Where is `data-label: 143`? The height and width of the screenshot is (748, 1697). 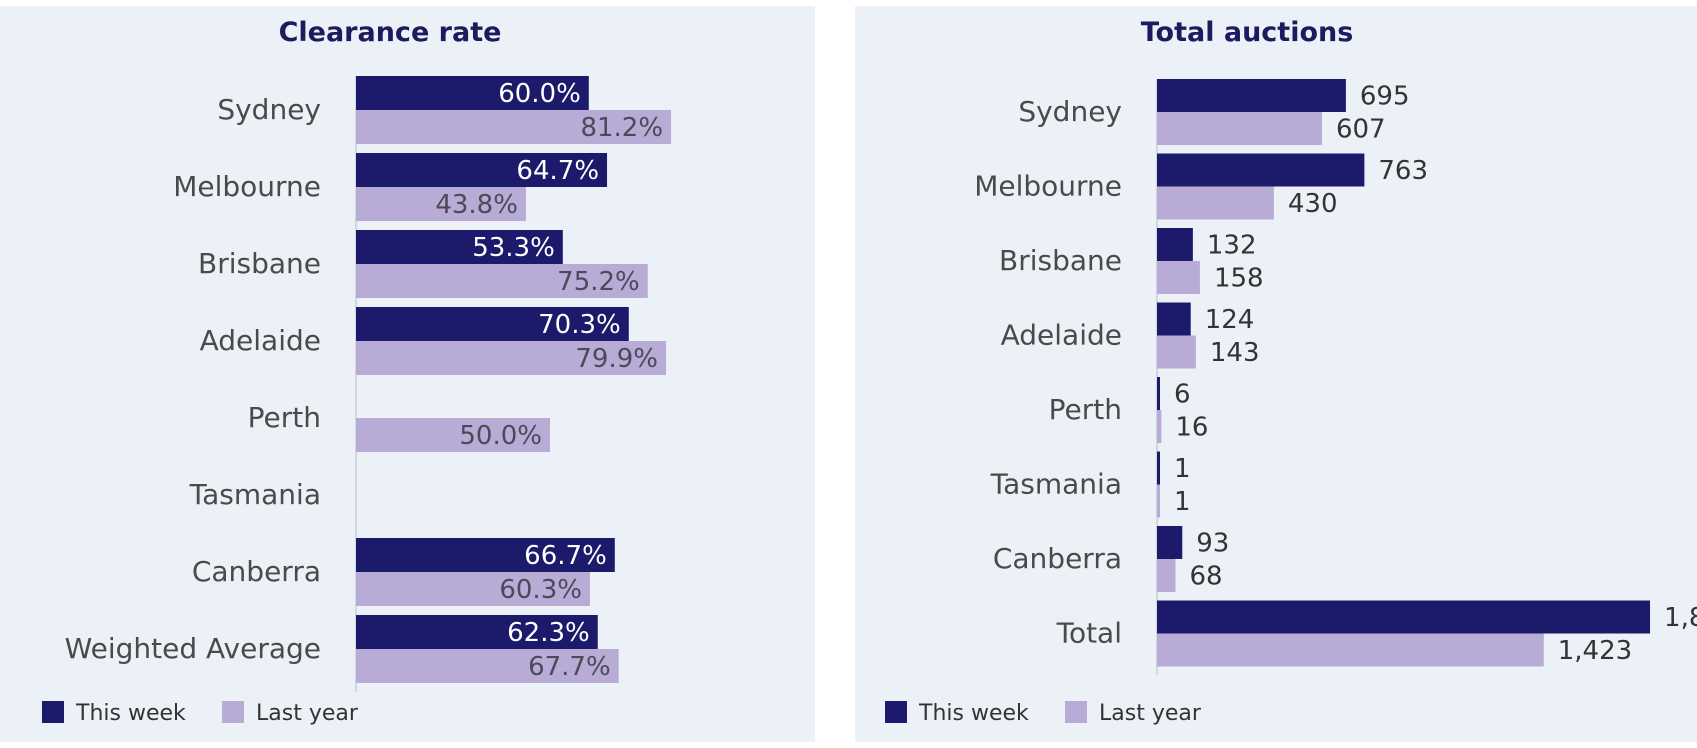 data-label: 143 is located at coordinates (1235, 353).